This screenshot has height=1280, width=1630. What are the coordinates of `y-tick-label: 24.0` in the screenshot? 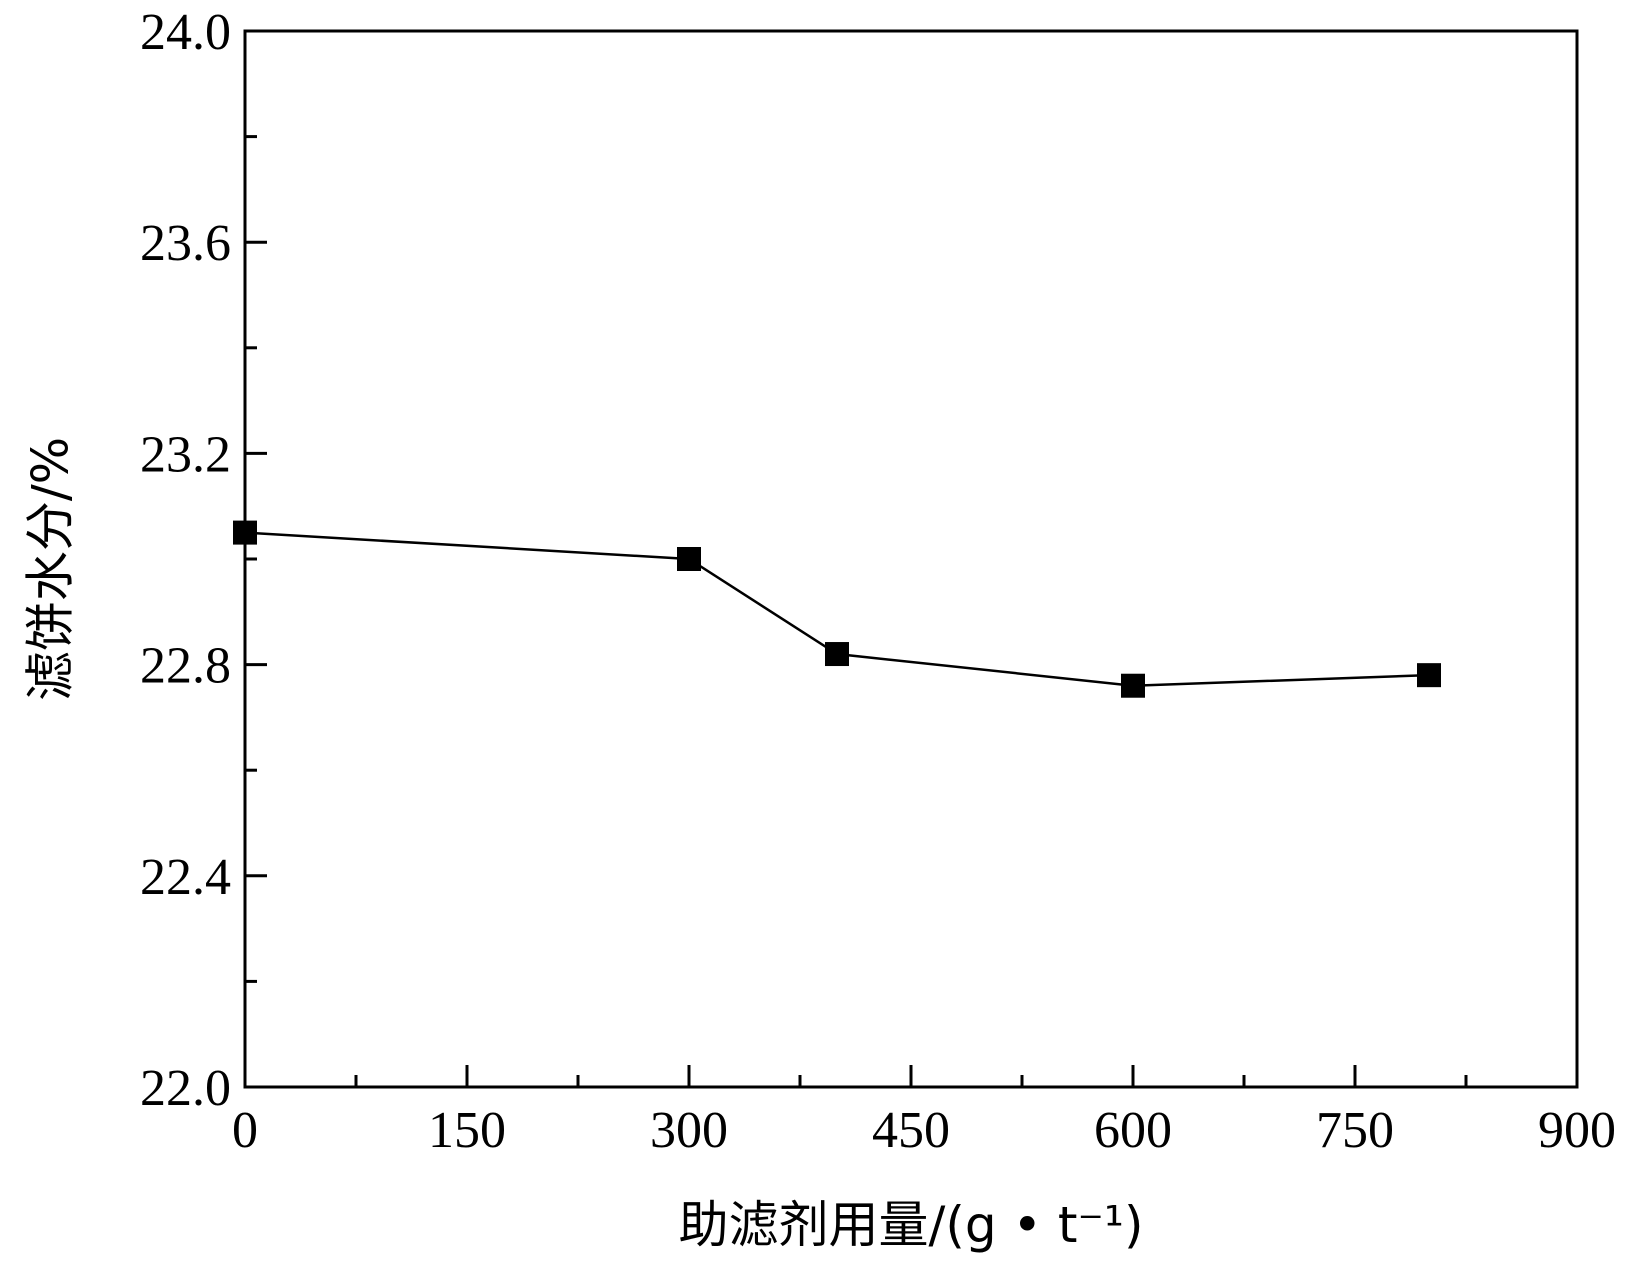 It's located at (185, 32).